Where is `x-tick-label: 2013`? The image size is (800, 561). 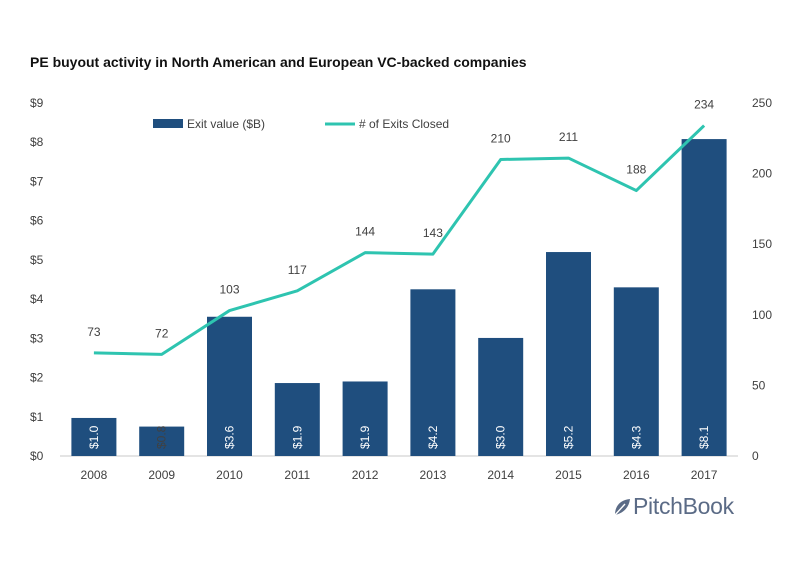
x-tick-label: 2013 is located at coordinates (433, 475).